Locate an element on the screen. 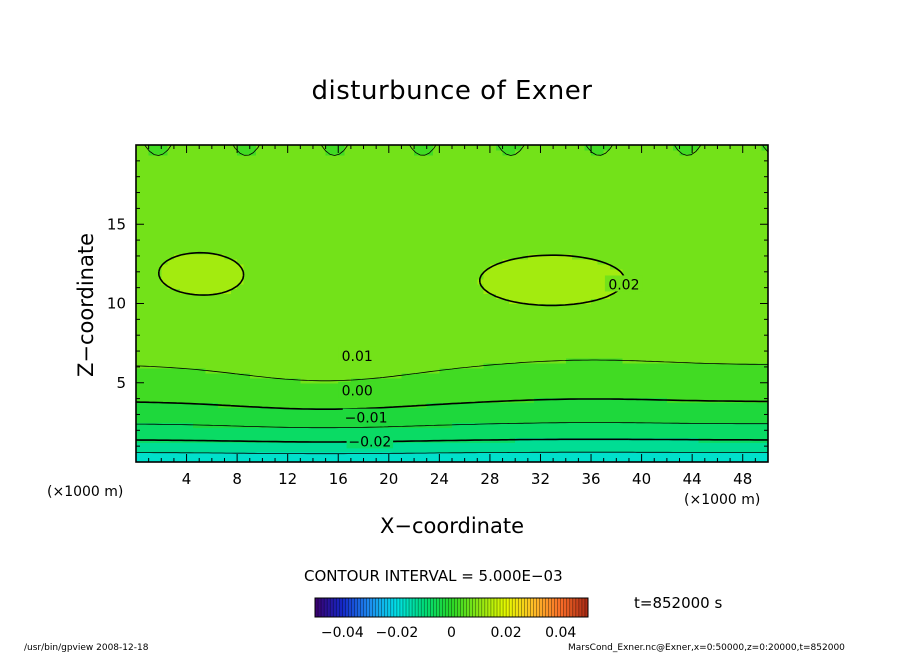  contour-label: −0.01 is located at coordinates (366, 417).